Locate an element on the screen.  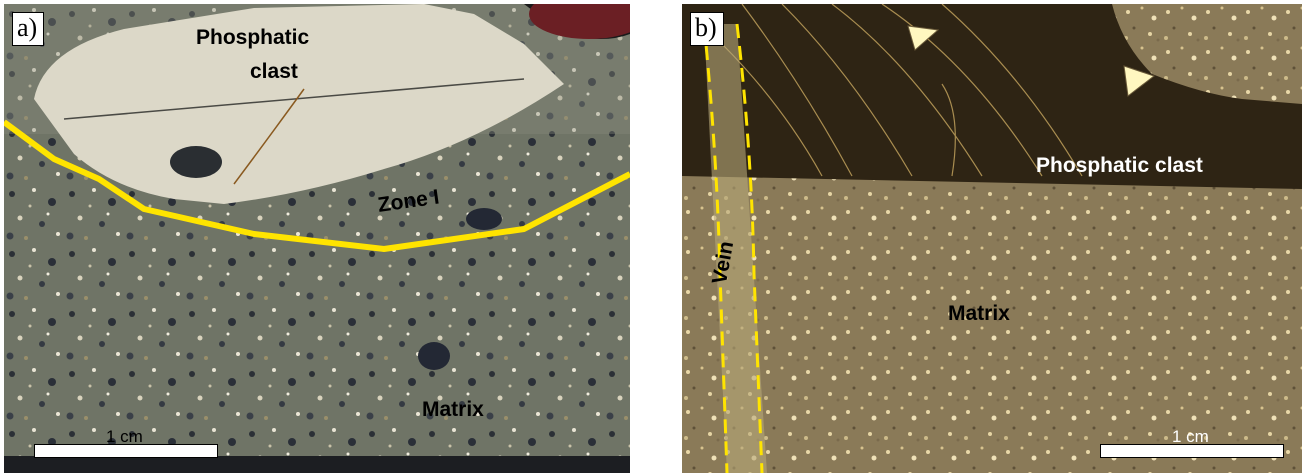
dark-inclusion is located at coordinates (196, 162).